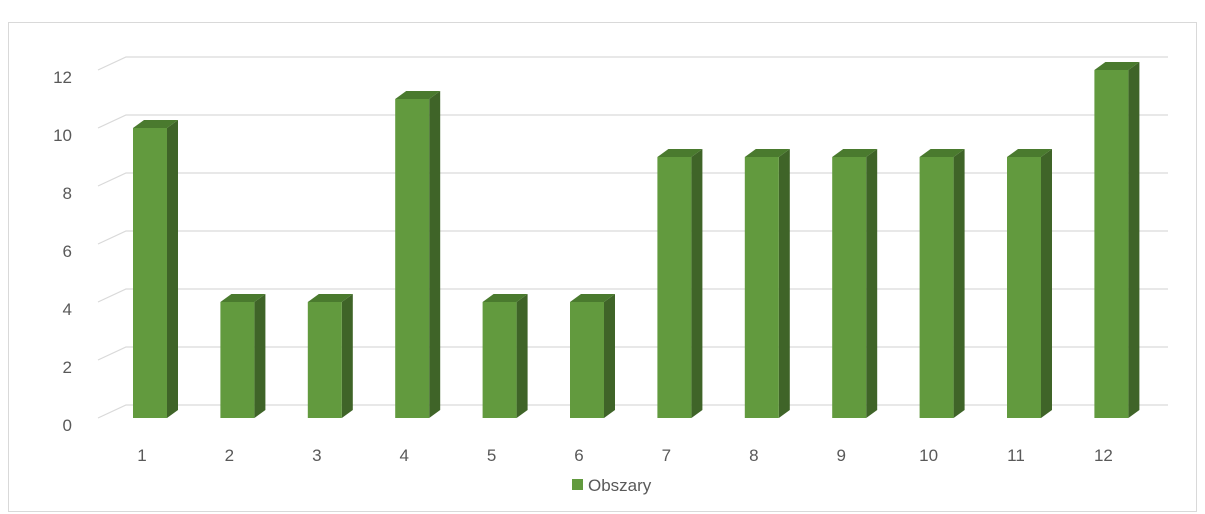 The width and height of the screenshot is (1205, 514). I want to click on y-tick-label: 0, so click(67, 425).